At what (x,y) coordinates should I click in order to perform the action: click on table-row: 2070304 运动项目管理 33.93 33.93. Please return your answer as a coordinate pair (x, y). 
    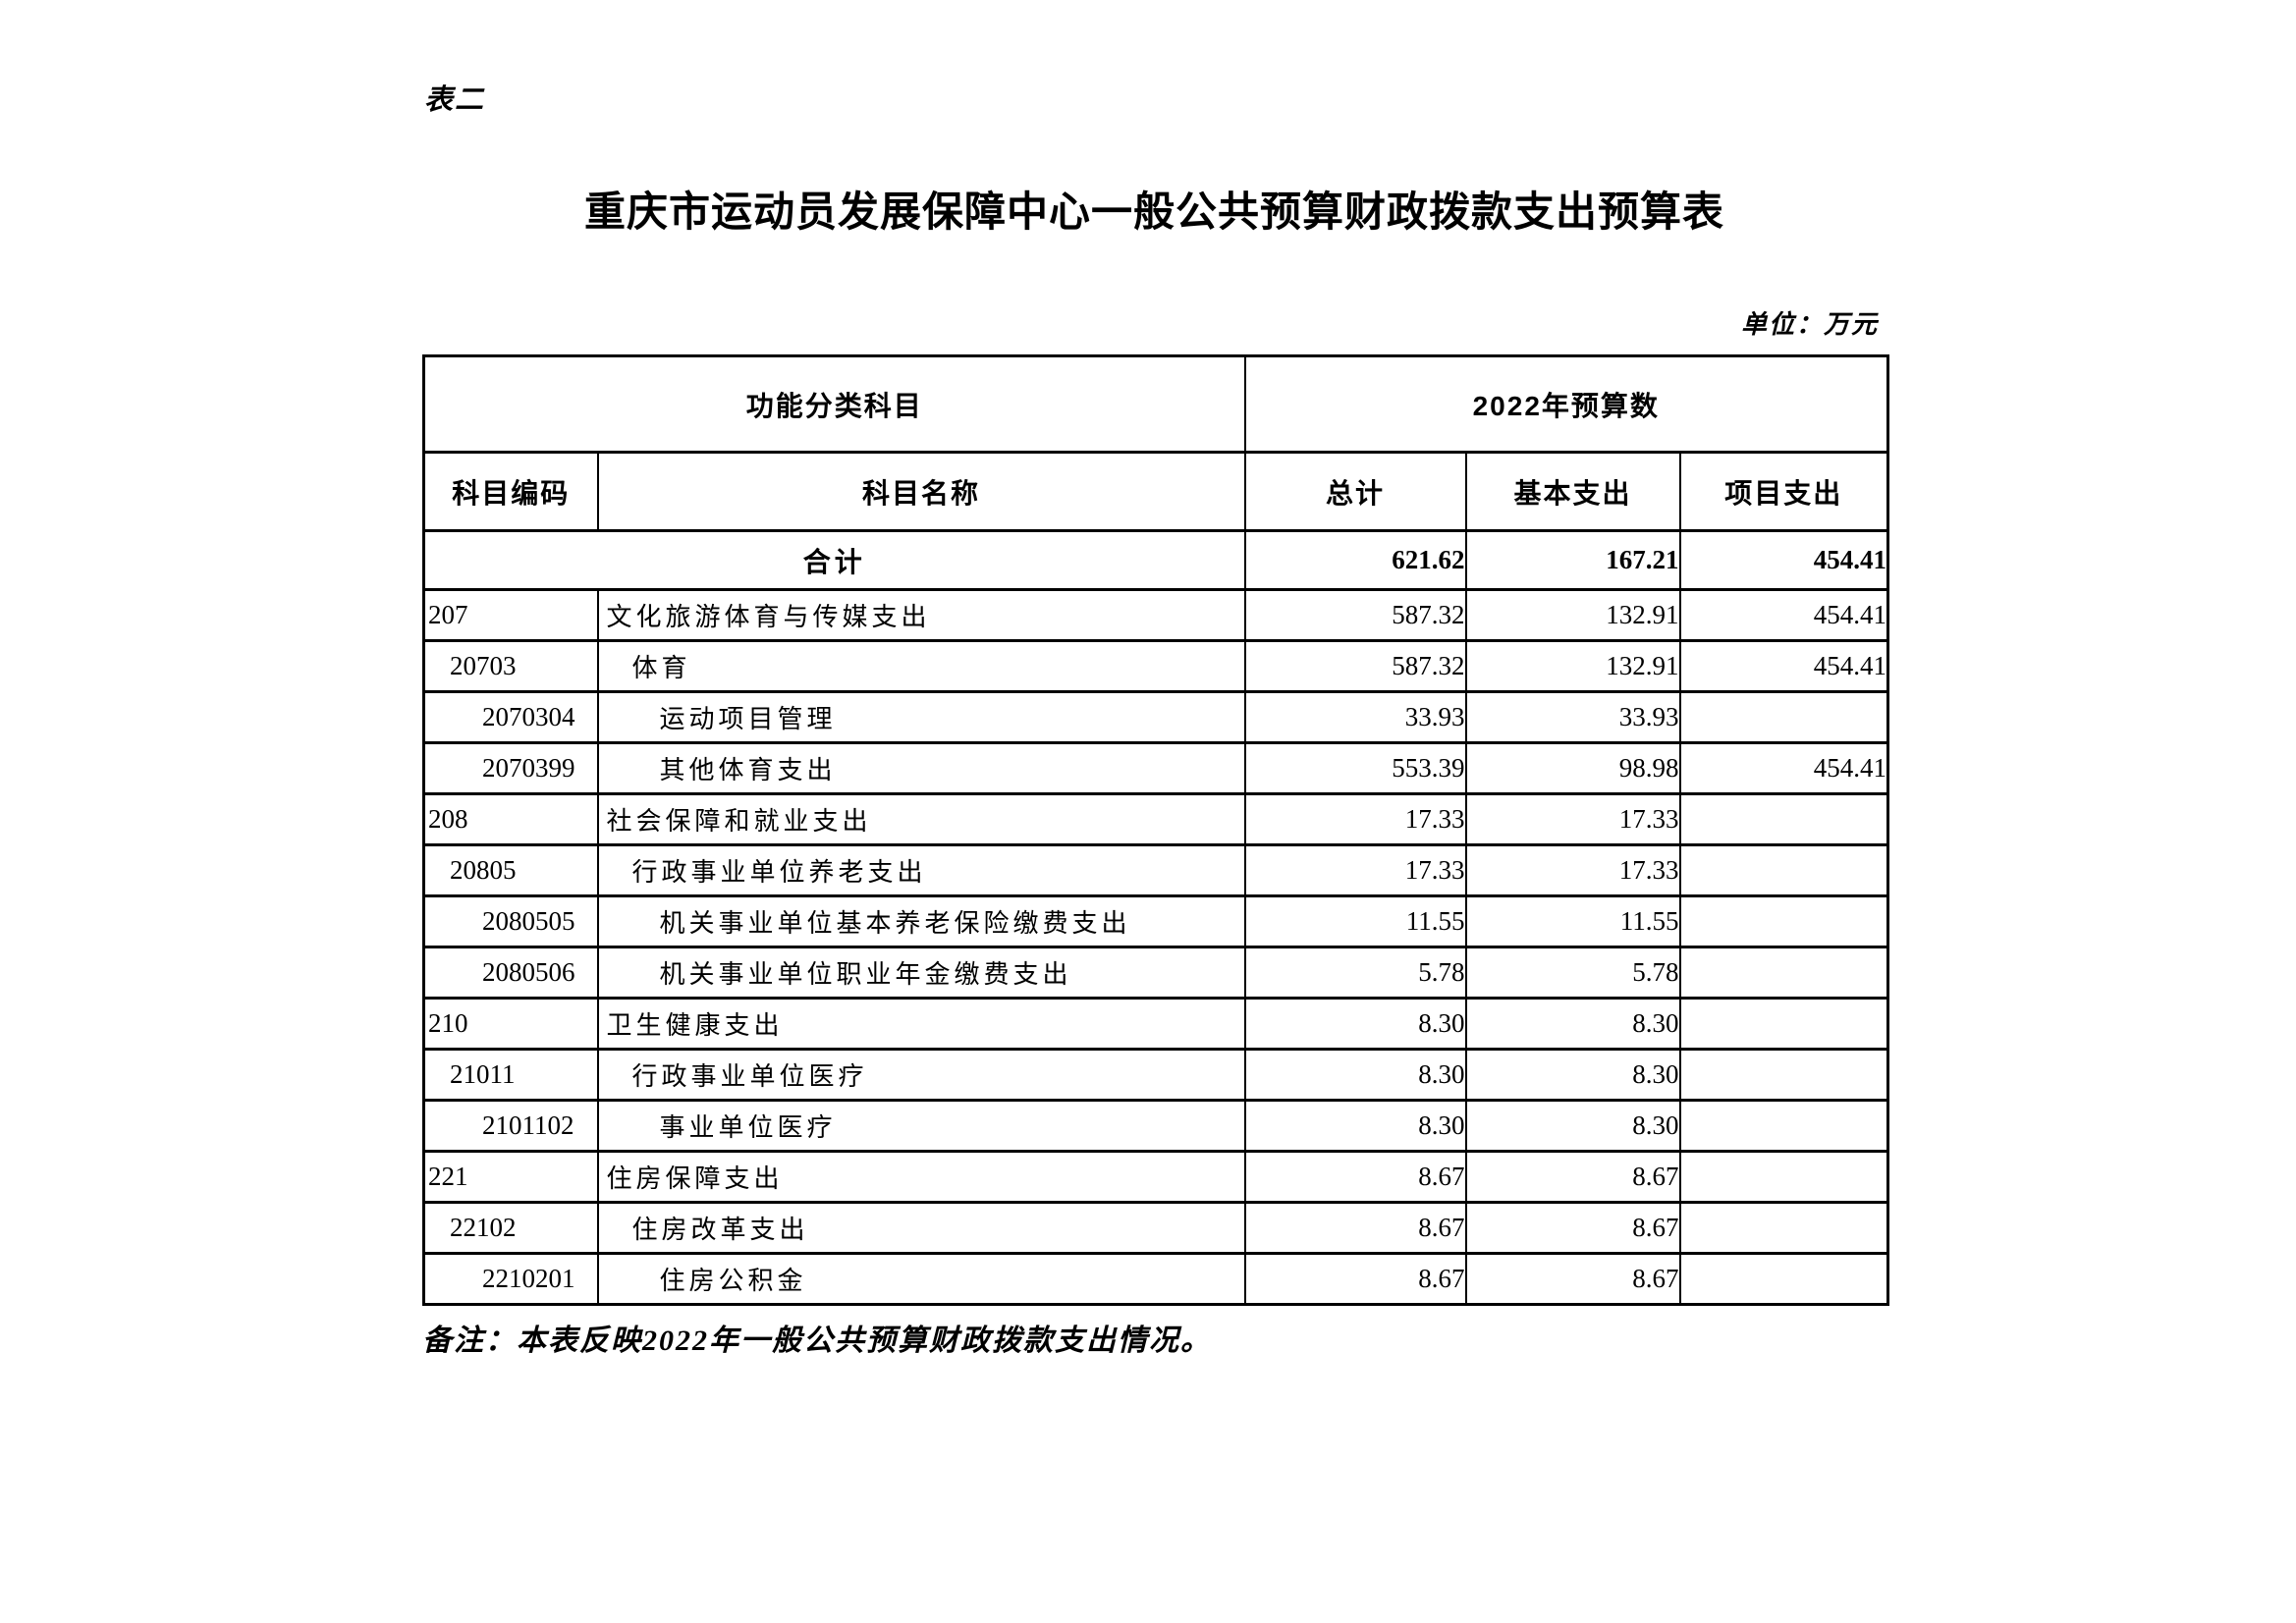
    Looking at the image, I should click on (1155, 717).